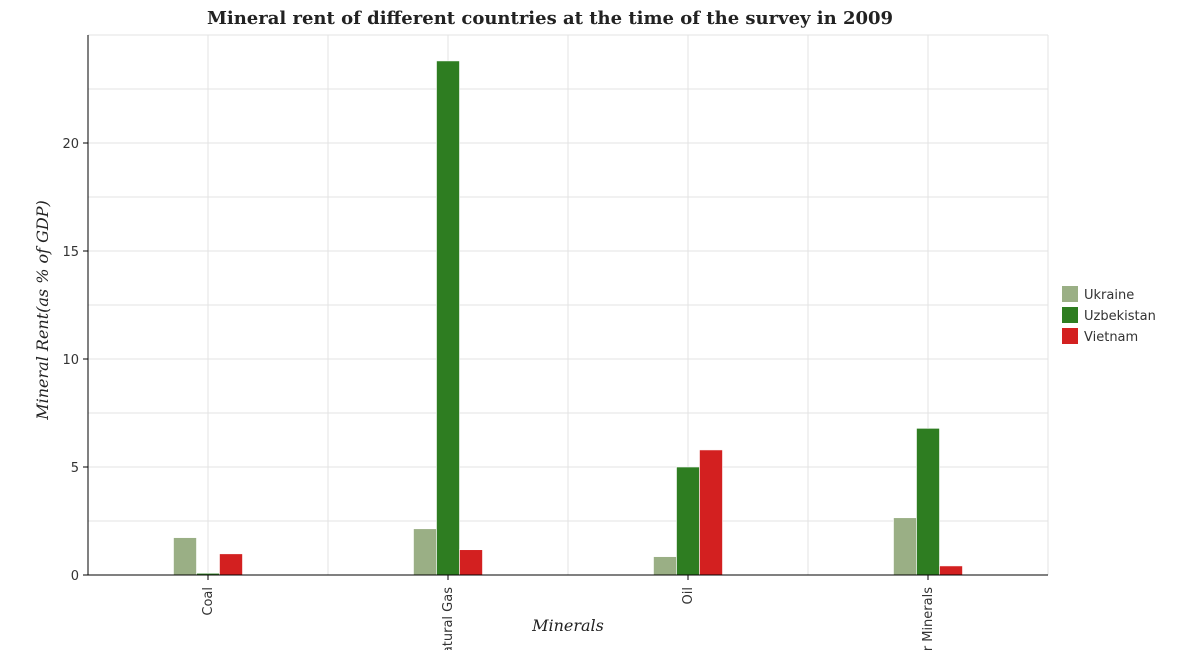 Image resolution: width=1184 pixels, height=650 pixels. Describe the element at coordinates (70, 360) in the screenshot. I see `y-tick-label: 10` at that location.